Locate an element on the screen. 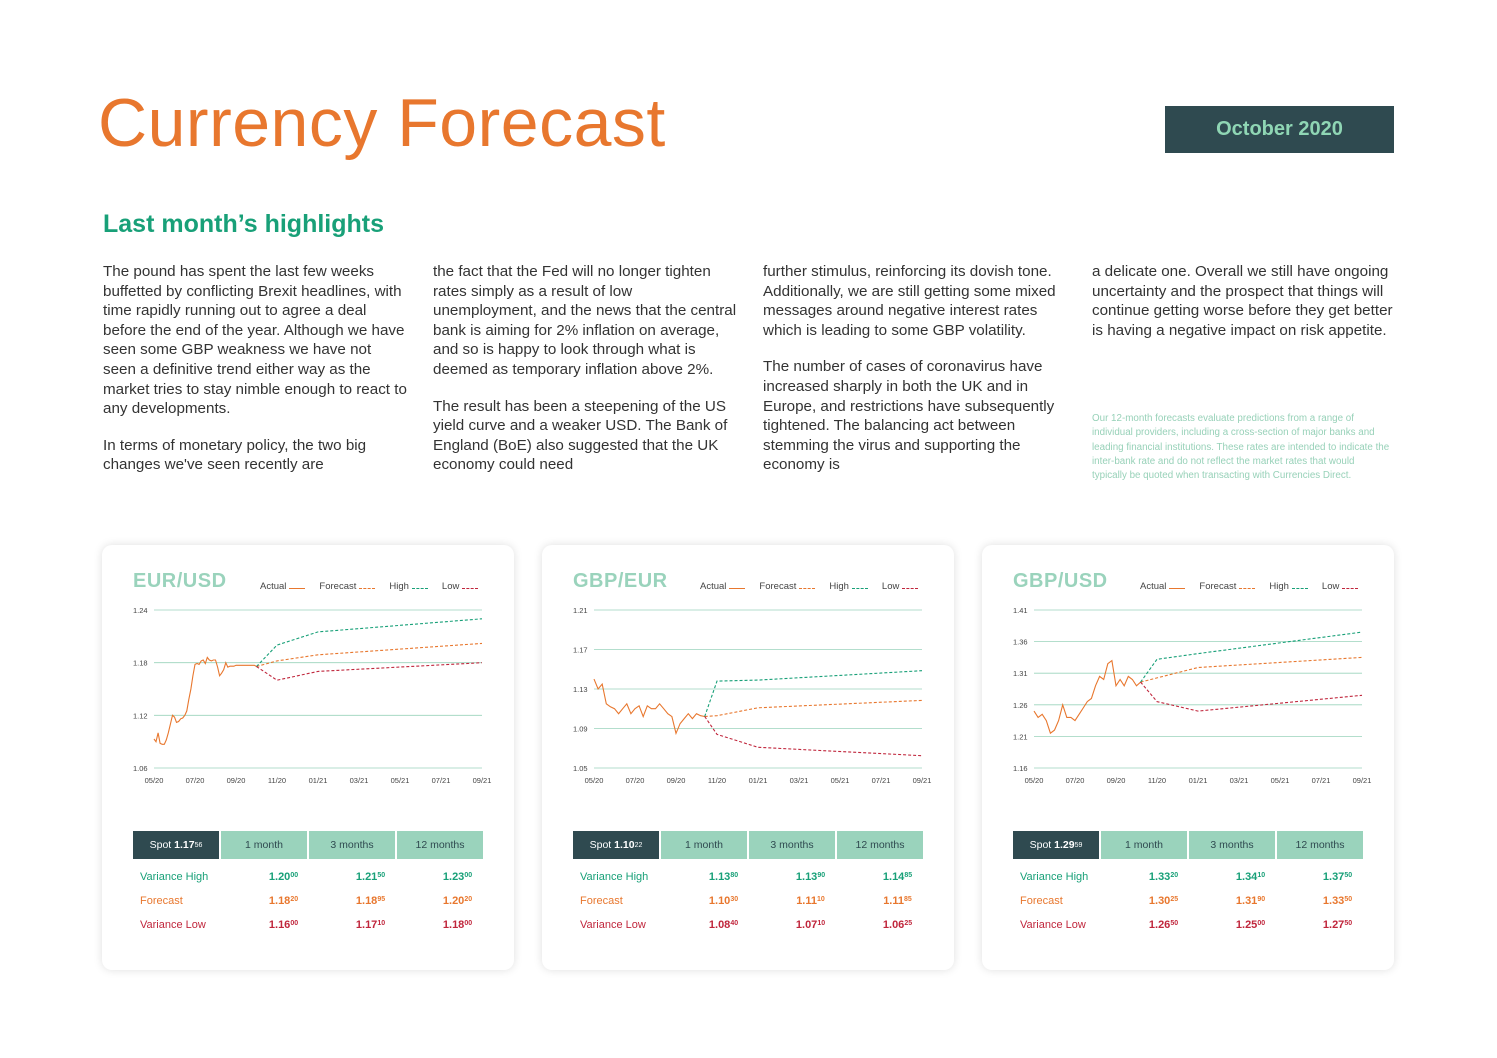 This screenshot has height=1058, width=1497. rate-value: 1.1110 is located at coordinates (810, 901).